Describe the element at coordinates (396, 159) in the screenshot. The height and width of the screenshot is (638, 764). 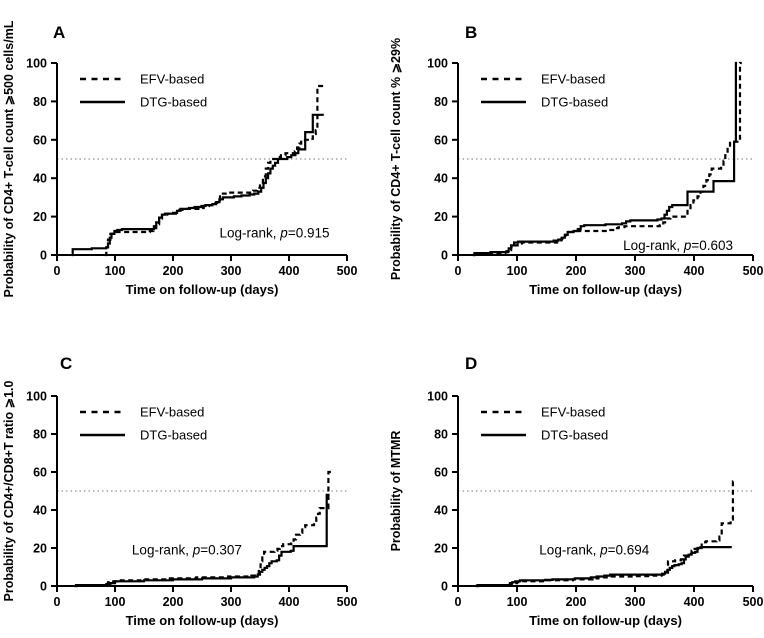
I see `y-axis-title: Probability of CD4+ T-cell count % ⩾29%` at that location.